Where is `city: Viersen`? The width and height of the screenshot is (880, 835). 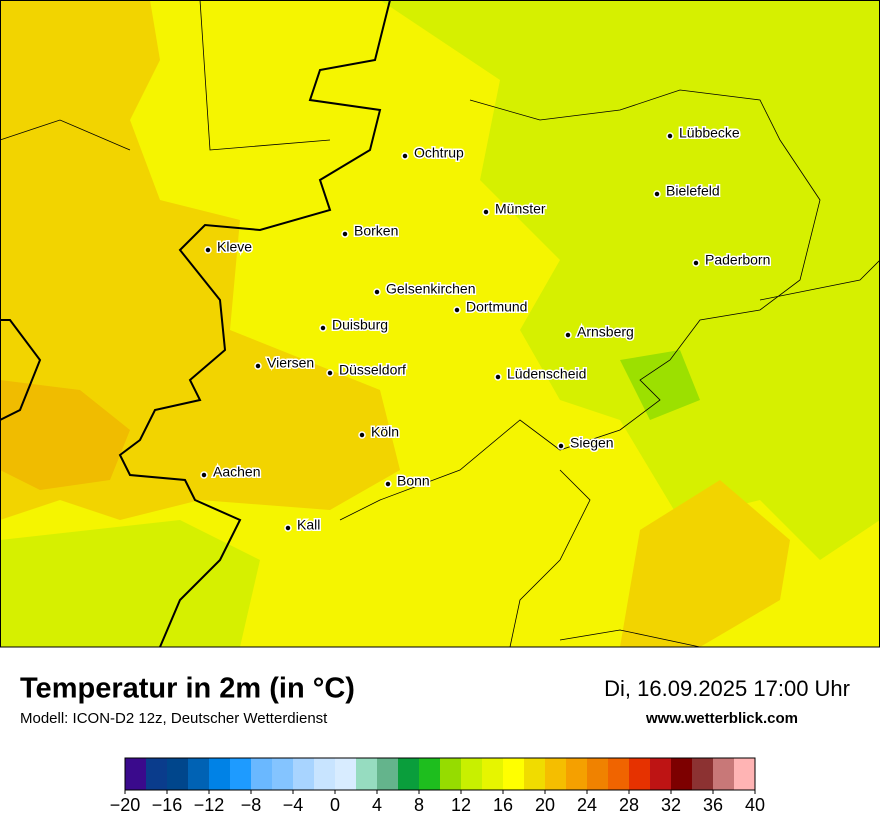
city: Viersen is located at coordinates (285, 362).